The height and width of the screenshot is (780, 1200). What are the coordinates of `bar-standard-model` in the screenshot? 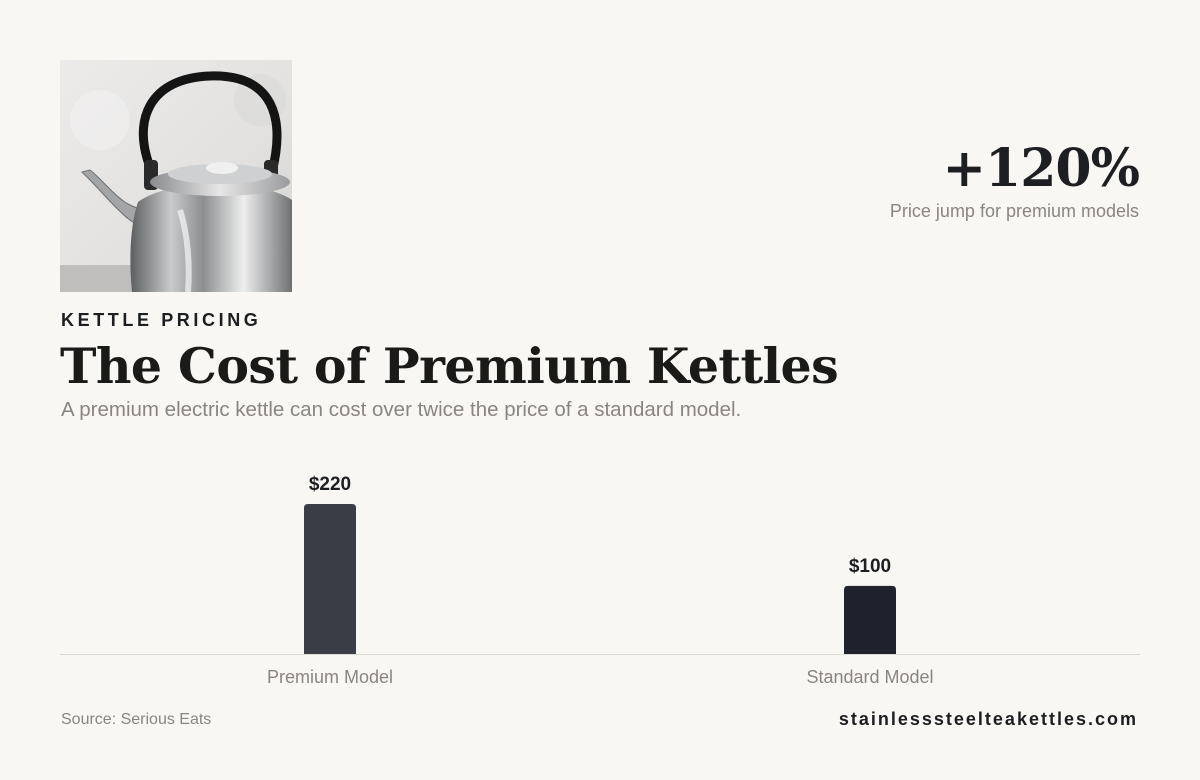 It's located at (870, 619).